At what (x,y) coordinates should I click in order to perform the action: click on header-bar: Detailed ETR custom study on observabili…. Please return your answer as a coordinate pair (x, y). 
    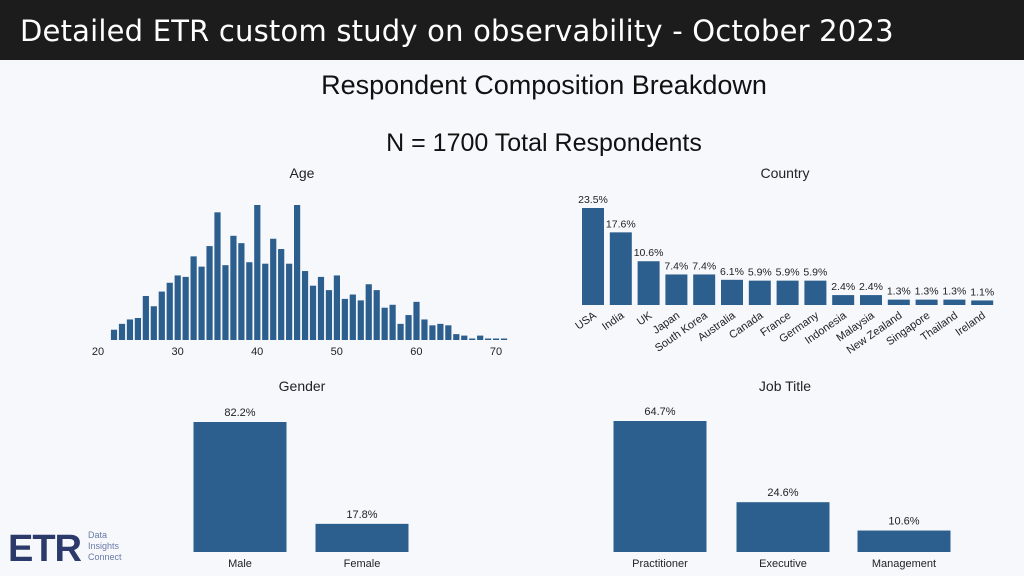
    Looking at the image, I should click on (512, 30).